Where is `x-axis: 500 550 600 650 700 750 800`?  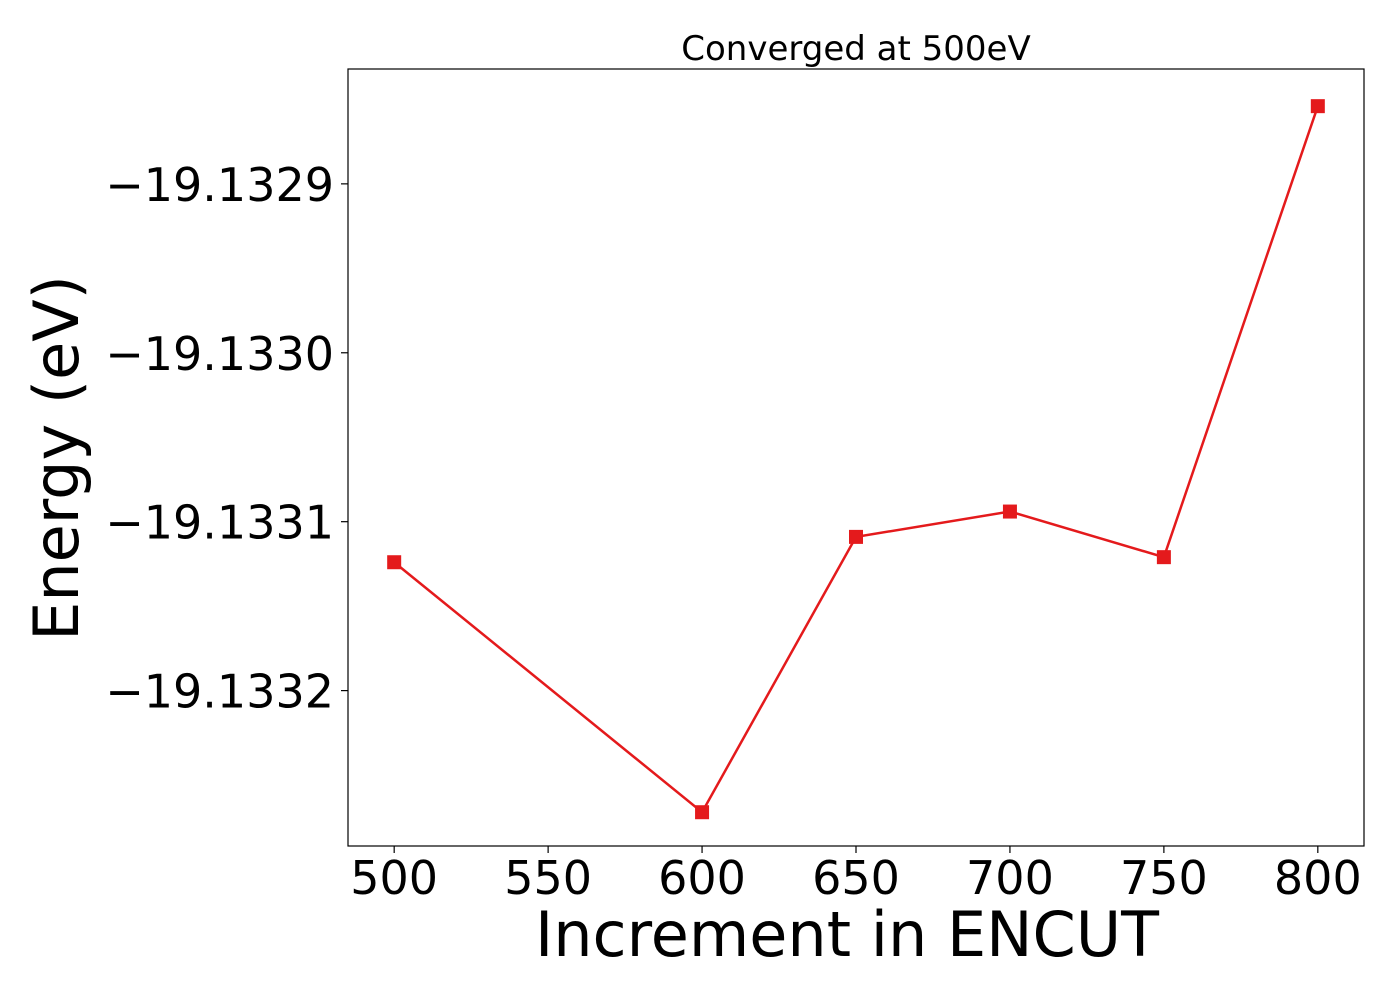
x-axis: 500 550 600 650 700 750 800 is located at coordinates (856, 875).